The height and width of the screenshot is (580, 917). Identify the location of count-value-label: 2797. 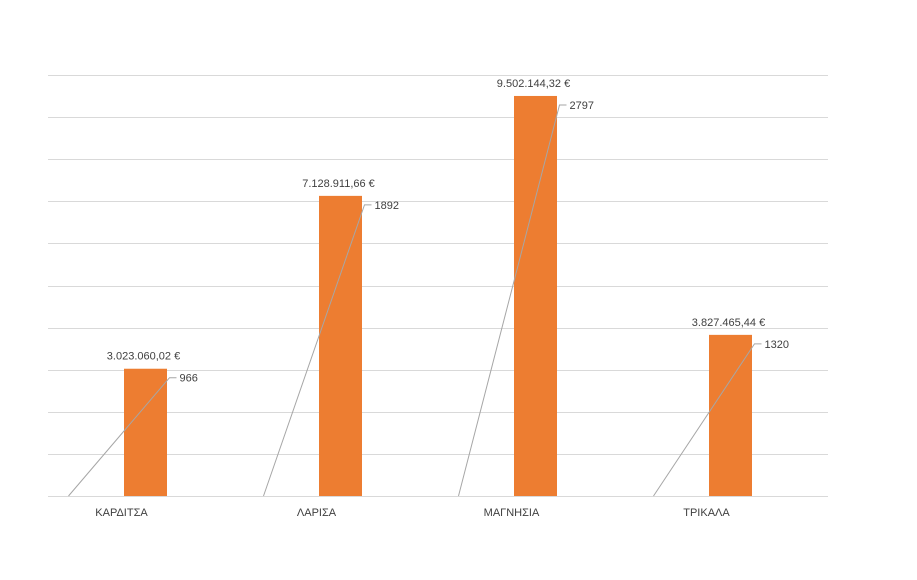
(582, 106).